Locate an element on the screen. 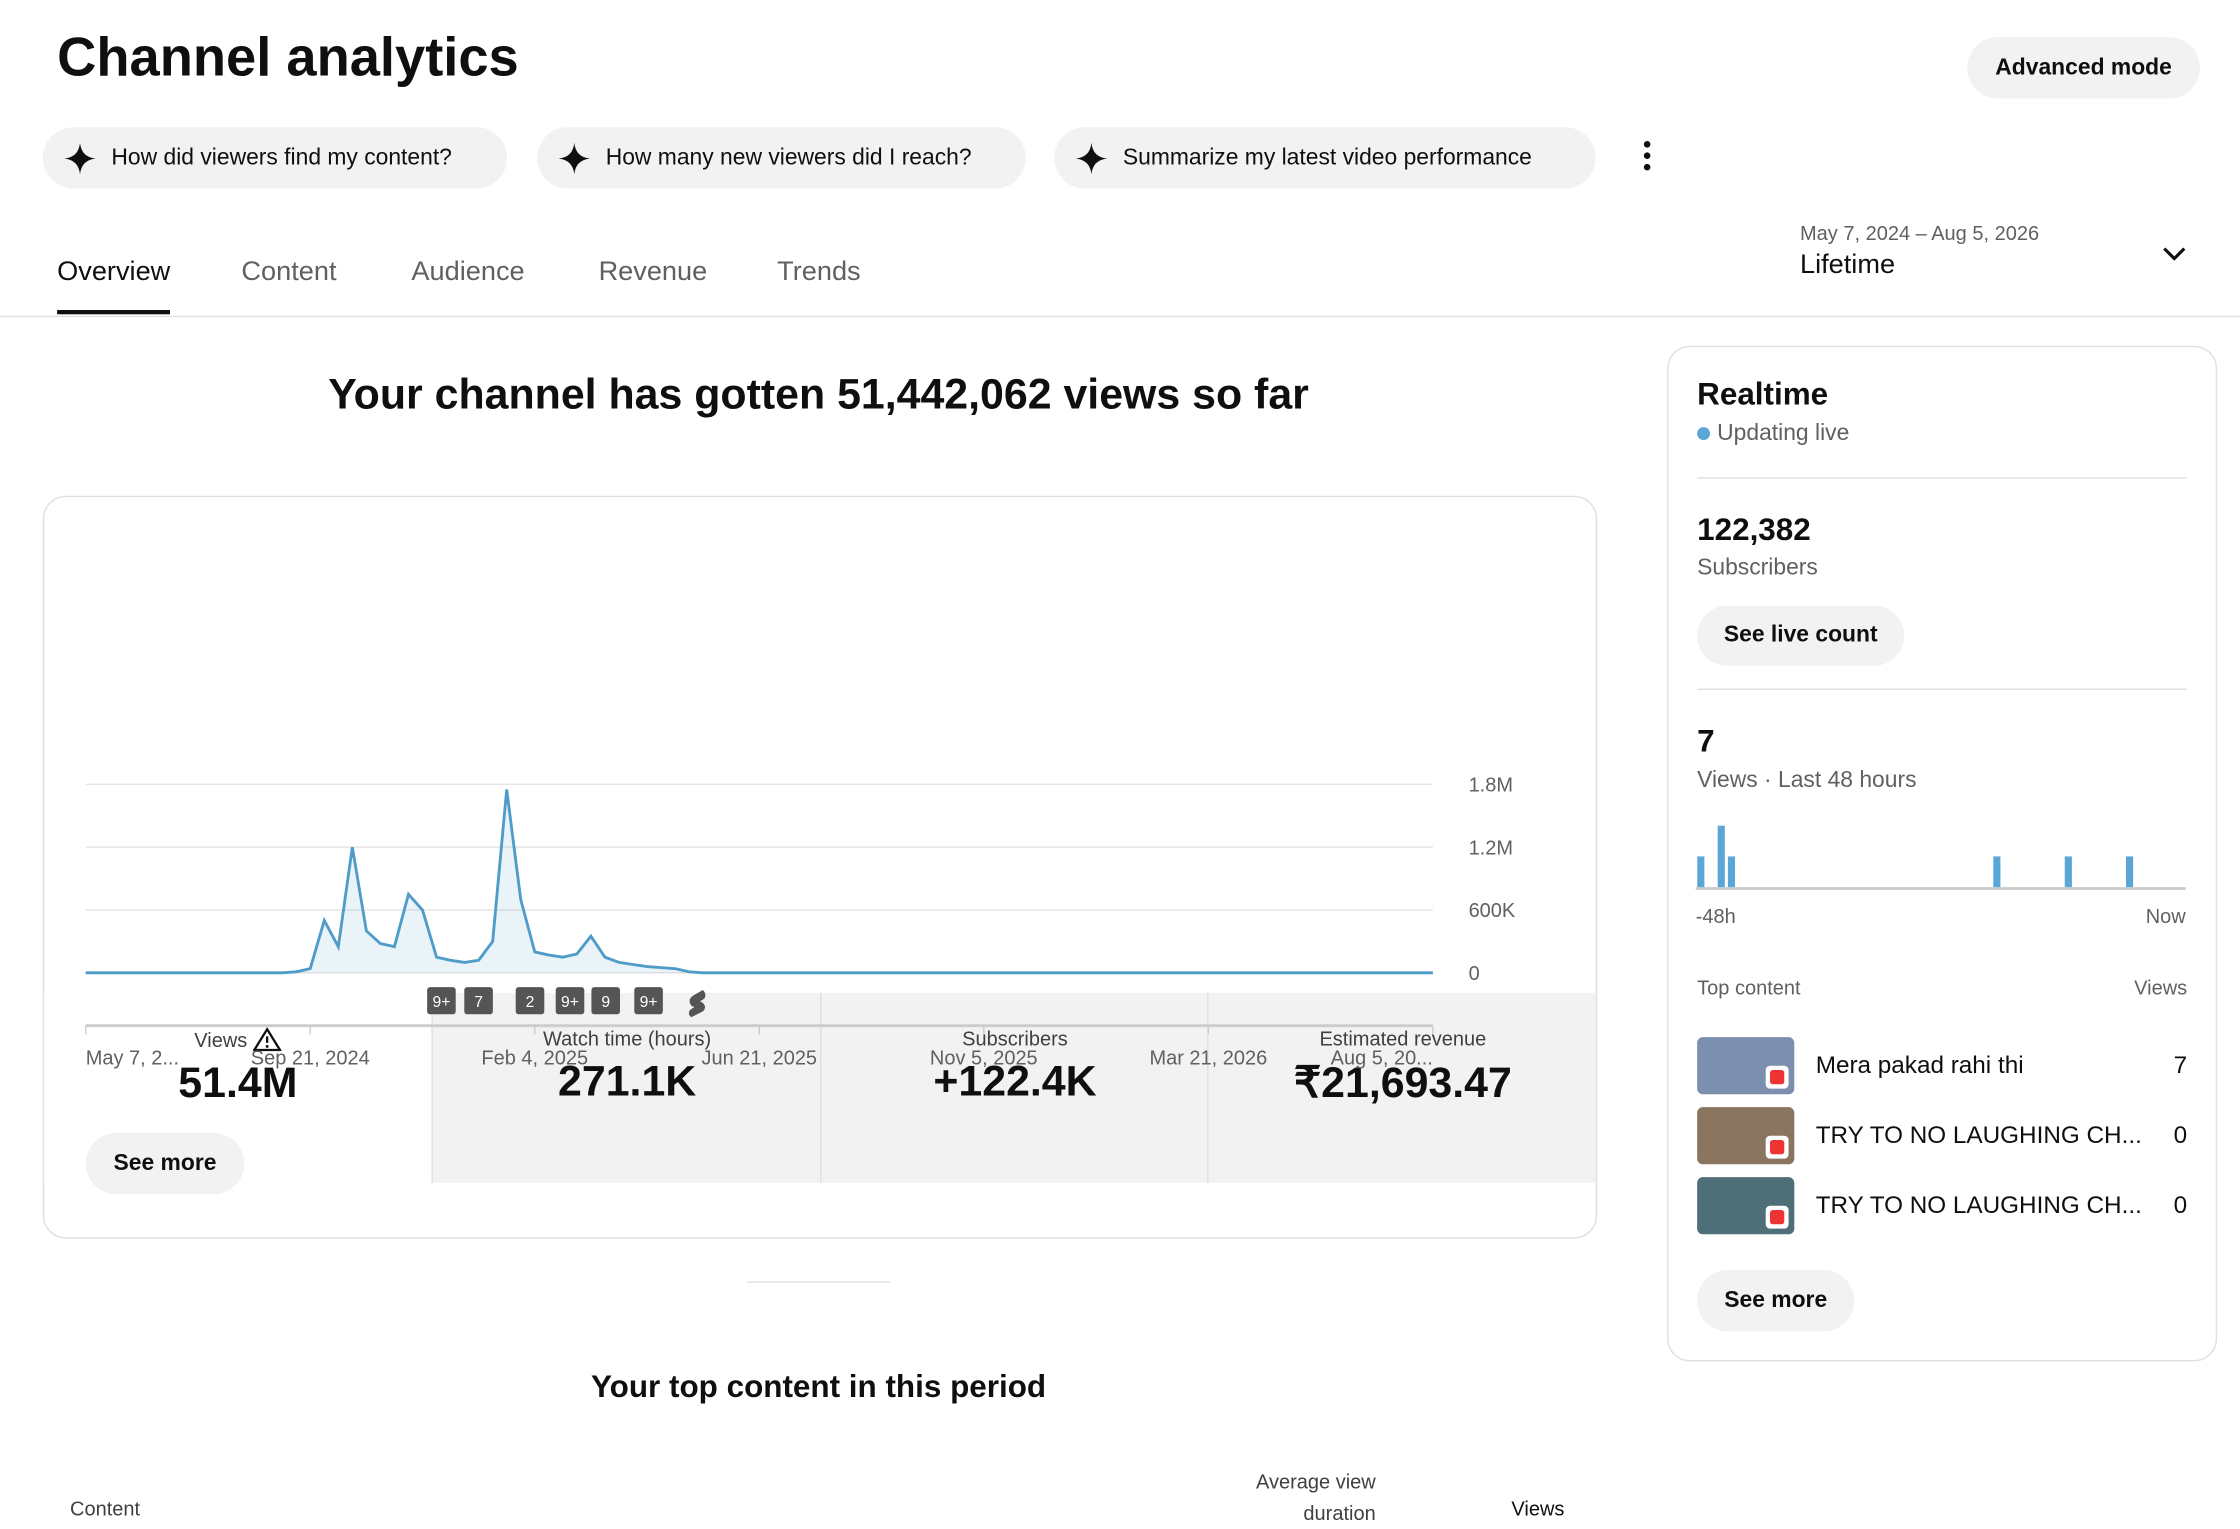 This screenshot has width=2240, height=1529. top-content-label: Top content is located at coordinates (1749, 987).